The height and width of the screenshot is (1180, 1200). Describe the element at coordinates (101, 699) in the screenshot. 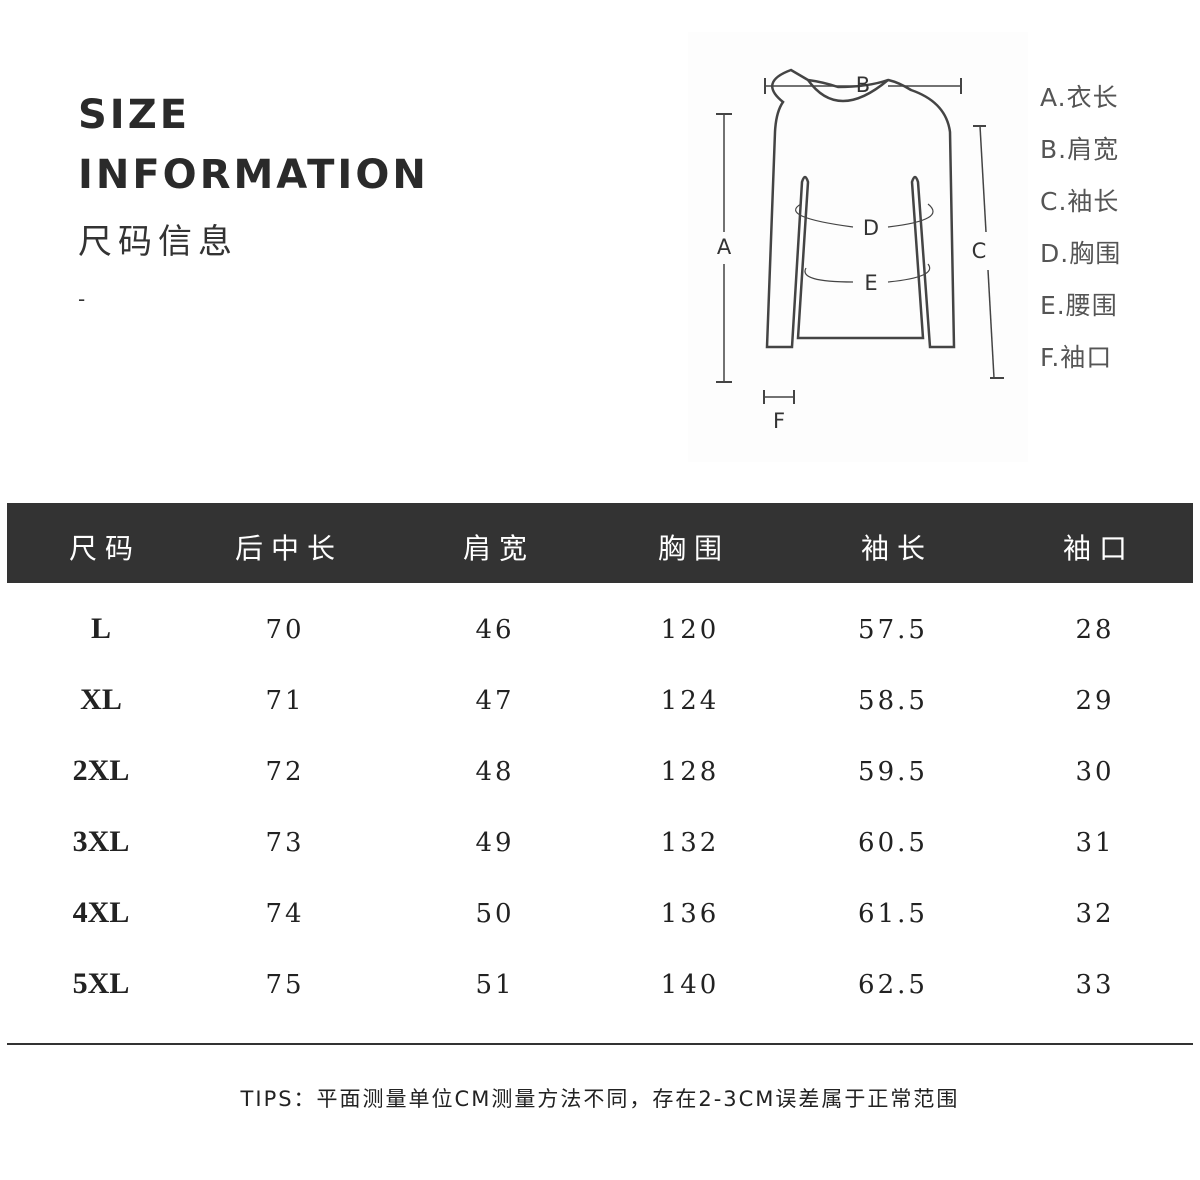

I see `cell-size: XL` at that location.